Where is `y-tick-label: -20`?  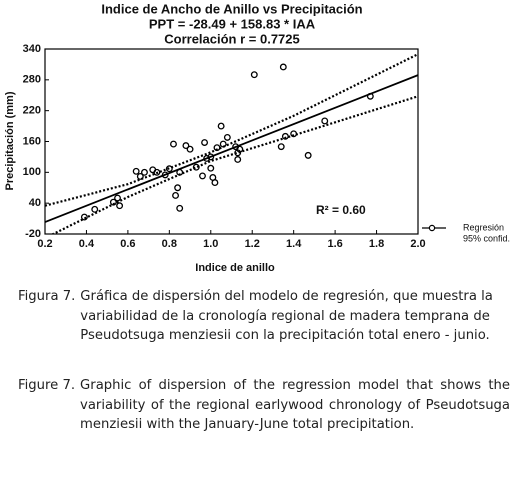 y-tick-label: -20 is located at coordinates (33, 234).